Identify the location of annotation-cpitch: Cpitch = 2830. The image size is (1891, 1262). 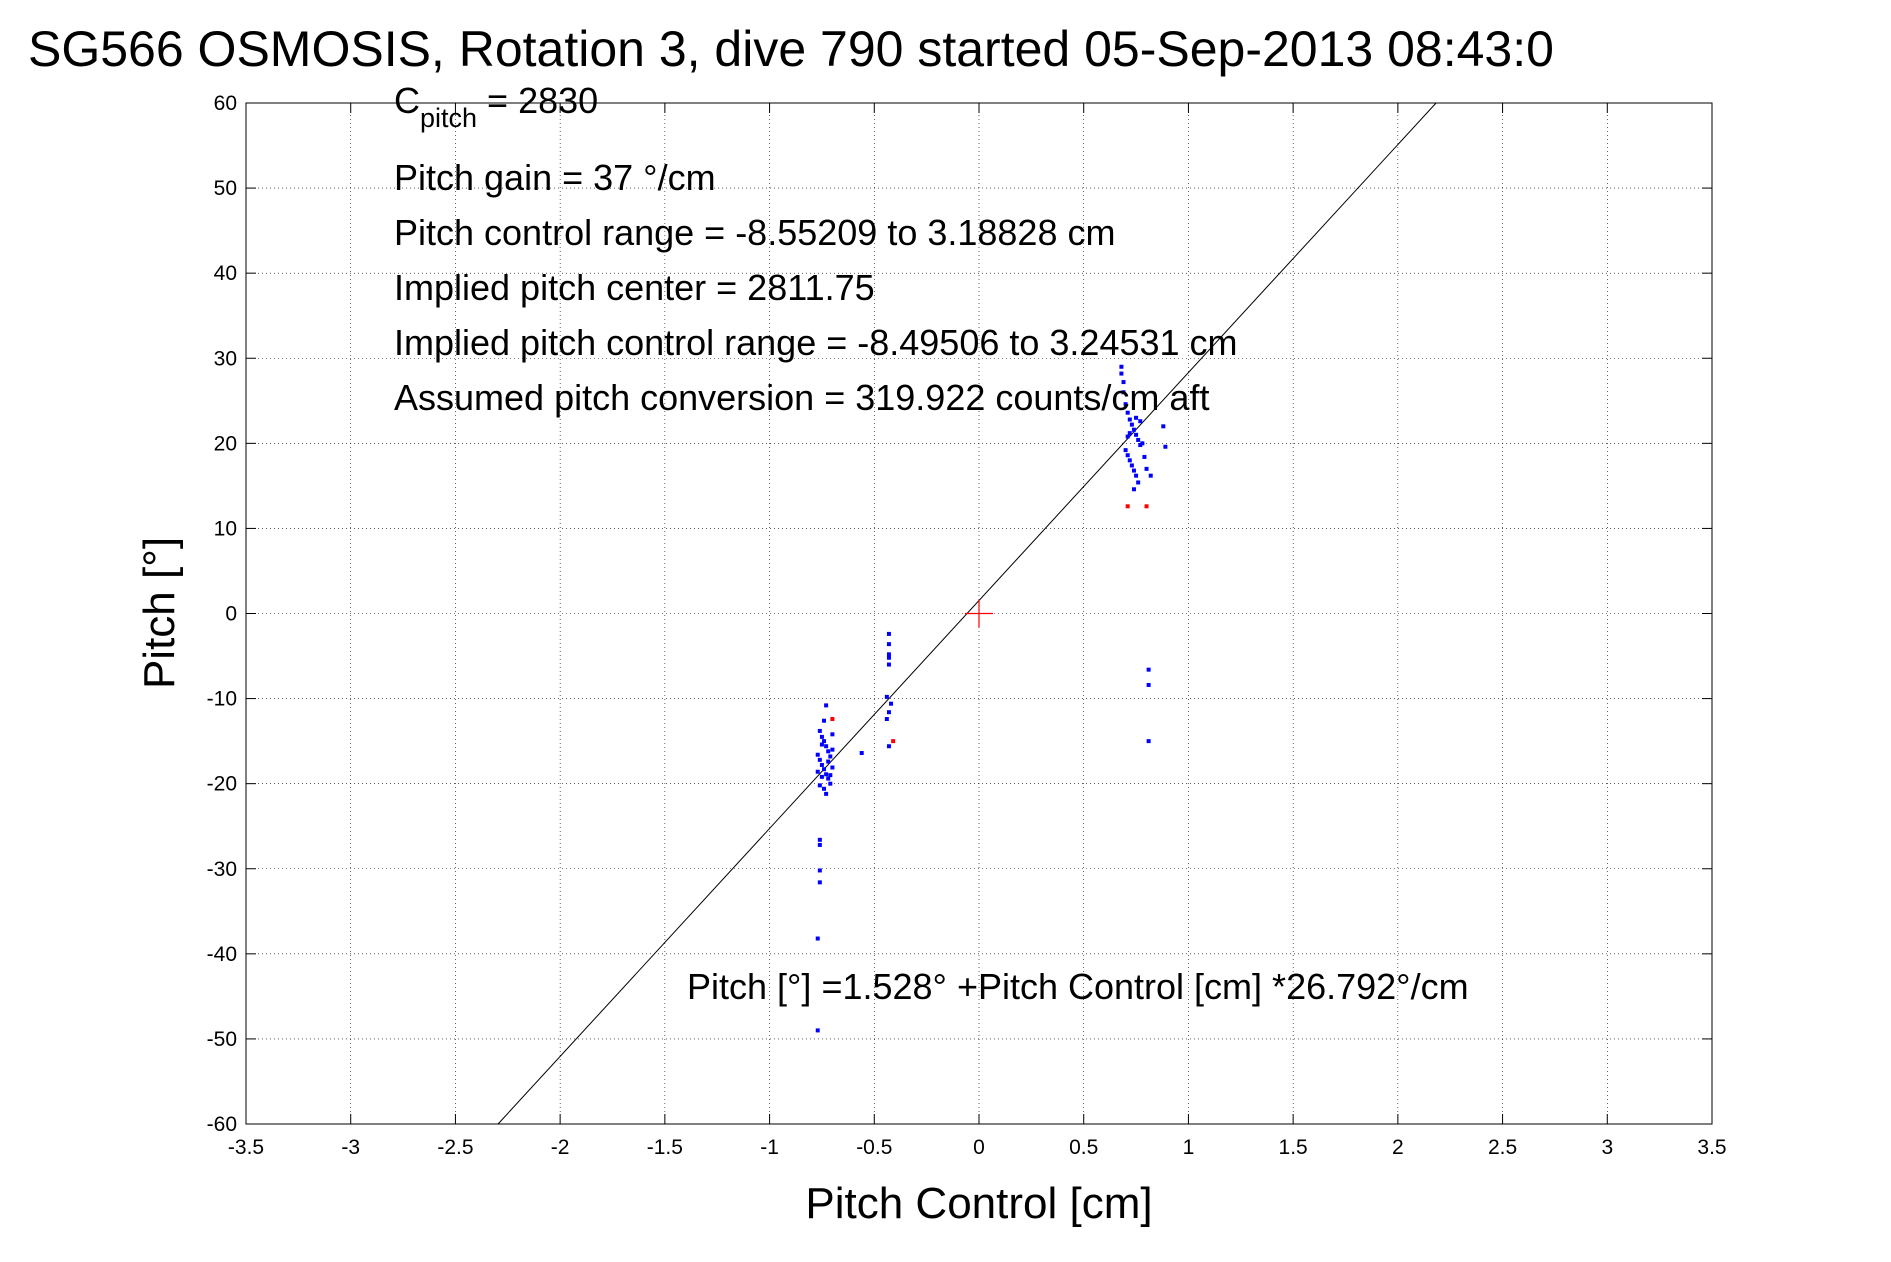
(496, 106).